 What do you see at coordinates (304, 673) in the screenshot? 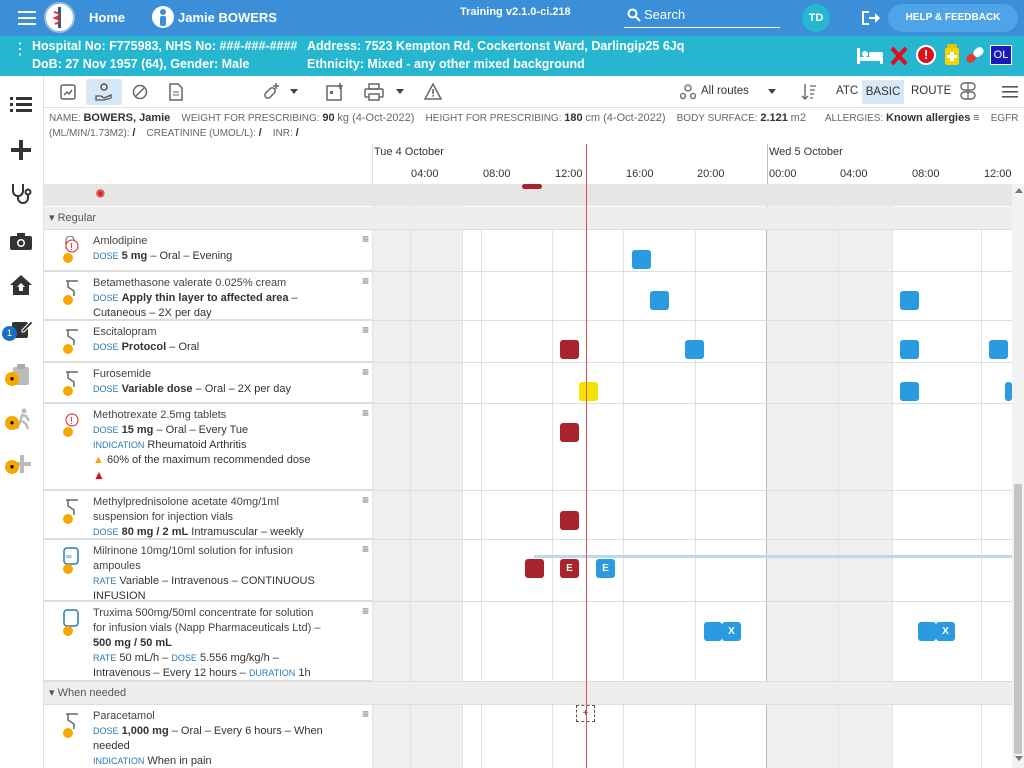
I see `duration-value: 1h` at bounding box center [304, 673].